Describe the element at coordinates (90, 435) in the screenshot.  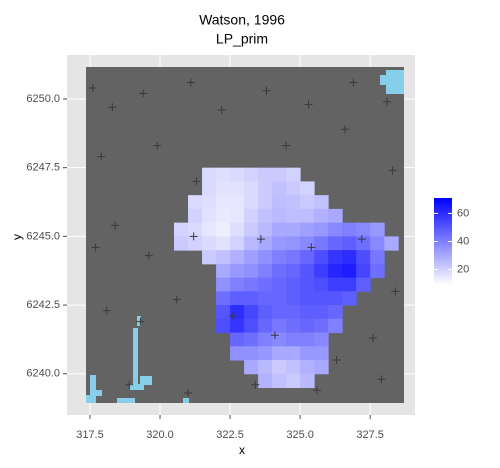
I see `x-tick-label: 317.5` at that location.